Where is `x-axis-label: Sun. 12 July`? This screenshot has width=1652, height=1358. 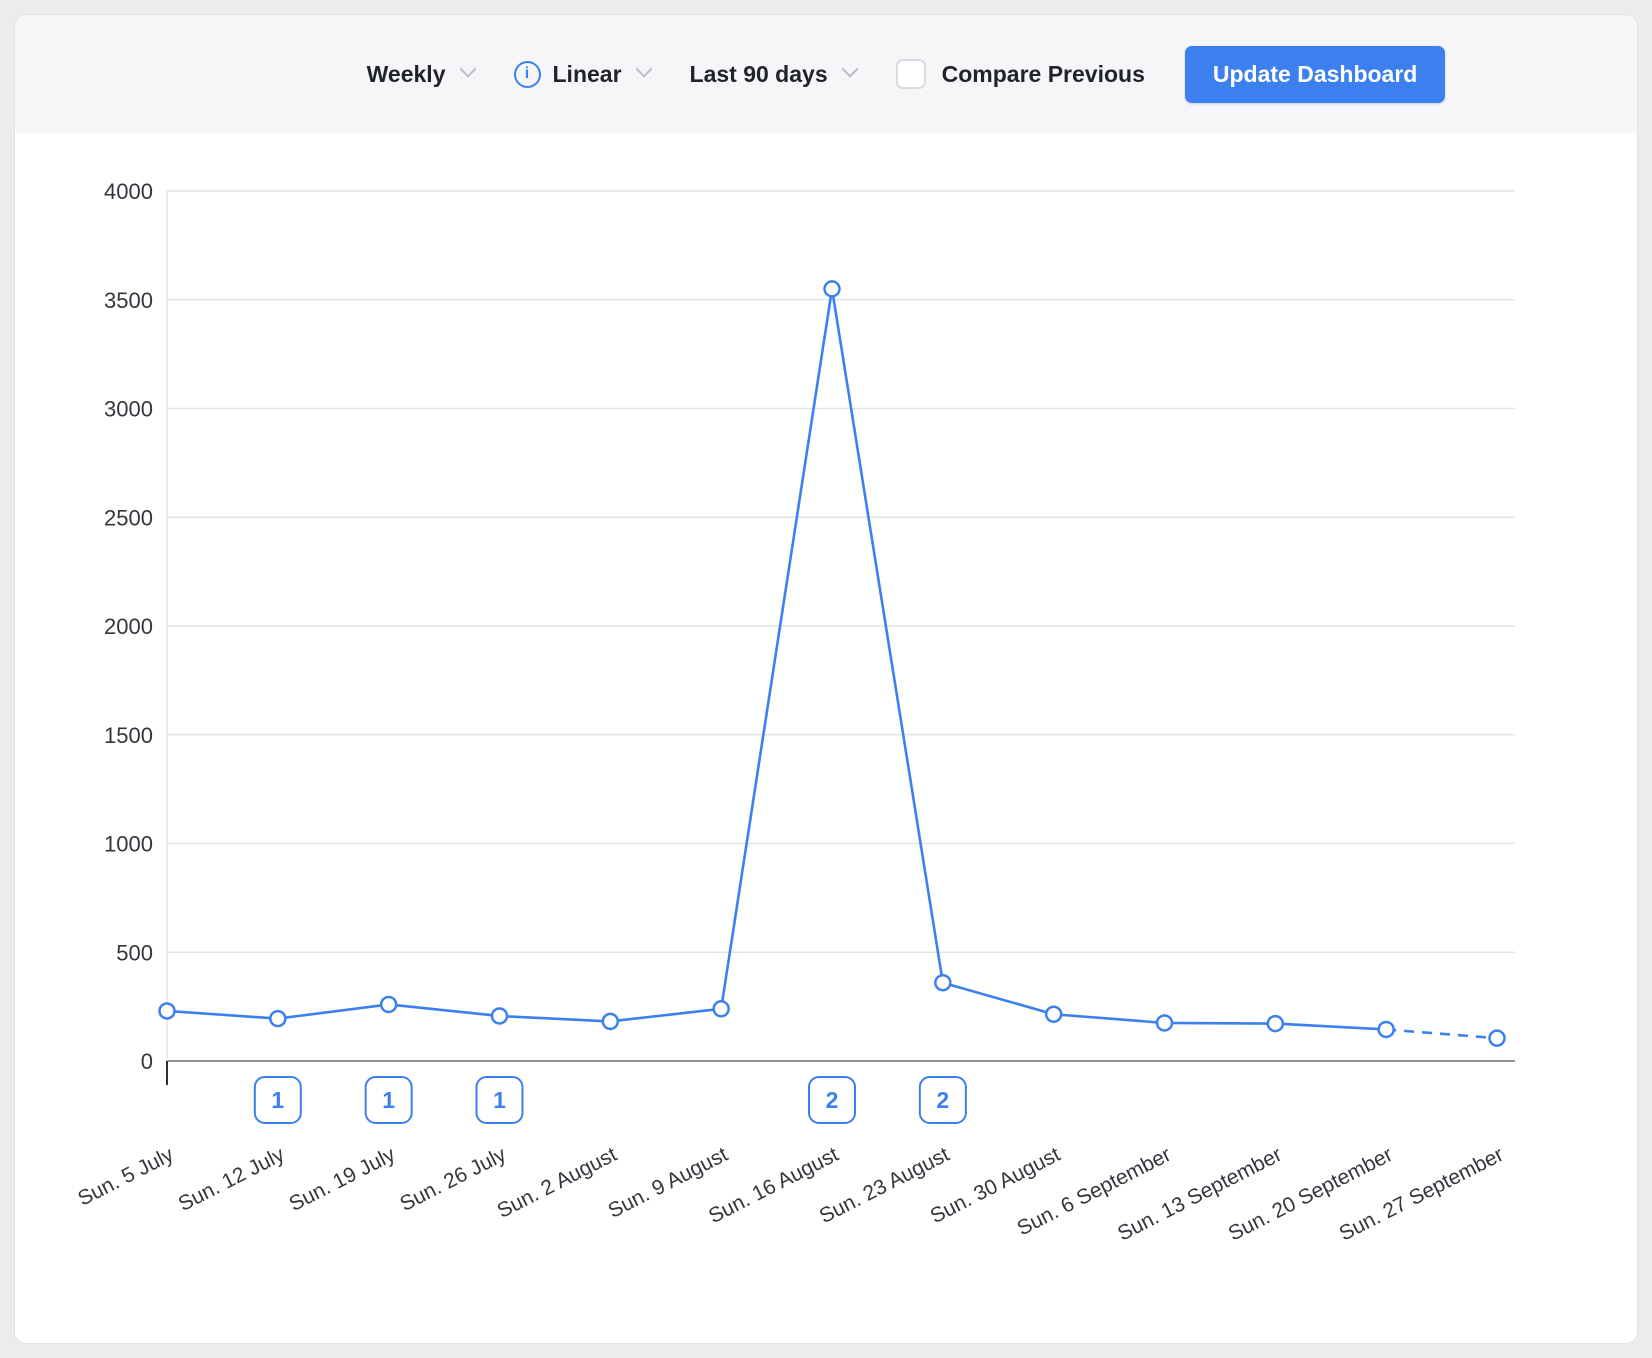
x-axis-label: Sun. 12 July is located at coordinates (232, 1179).